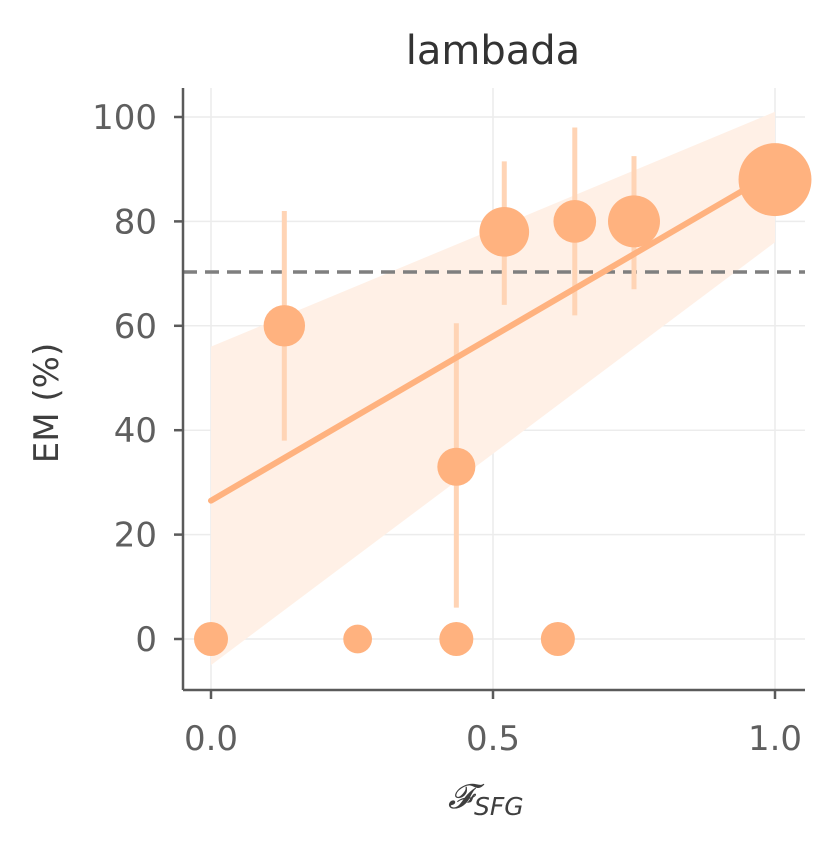  What do you see at coordinates (135, 536) in the screenshot?
I see `y-tick-label: 20` at bounding box center [135, 536].